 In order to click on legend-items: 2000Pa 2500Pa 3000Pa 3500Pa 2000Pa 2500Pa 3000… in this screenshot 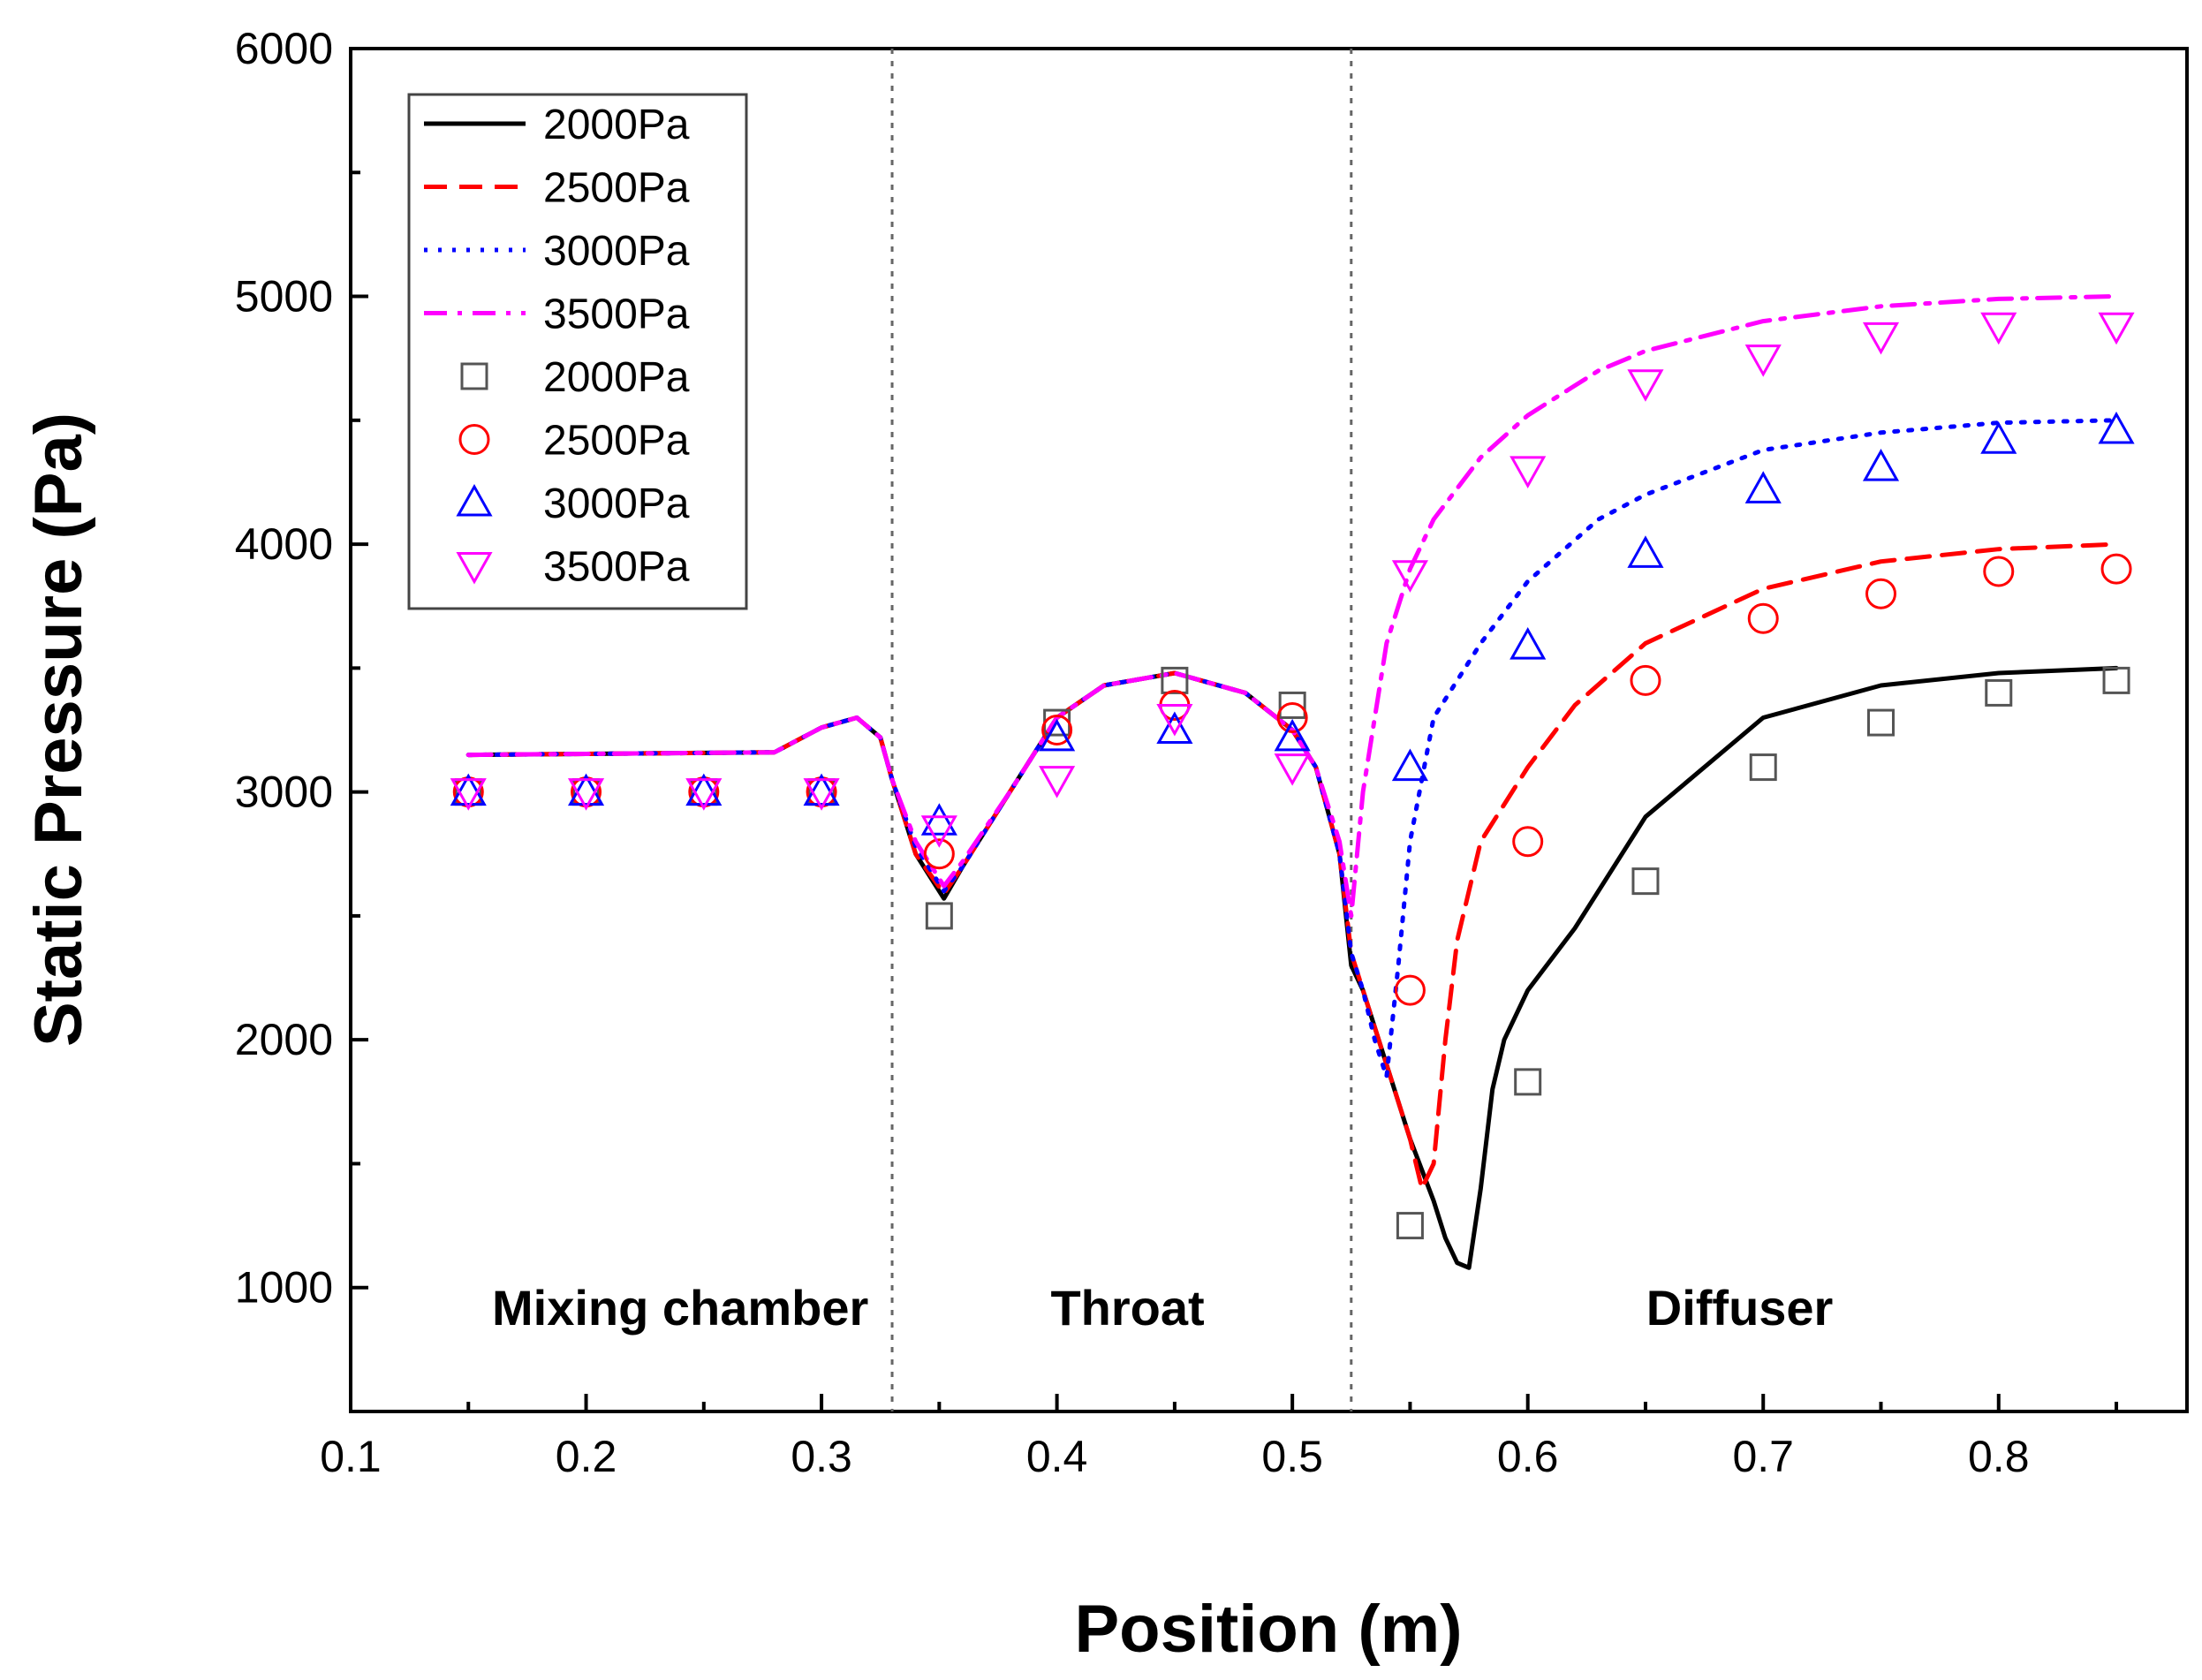, I will do `click(557, 346)`.